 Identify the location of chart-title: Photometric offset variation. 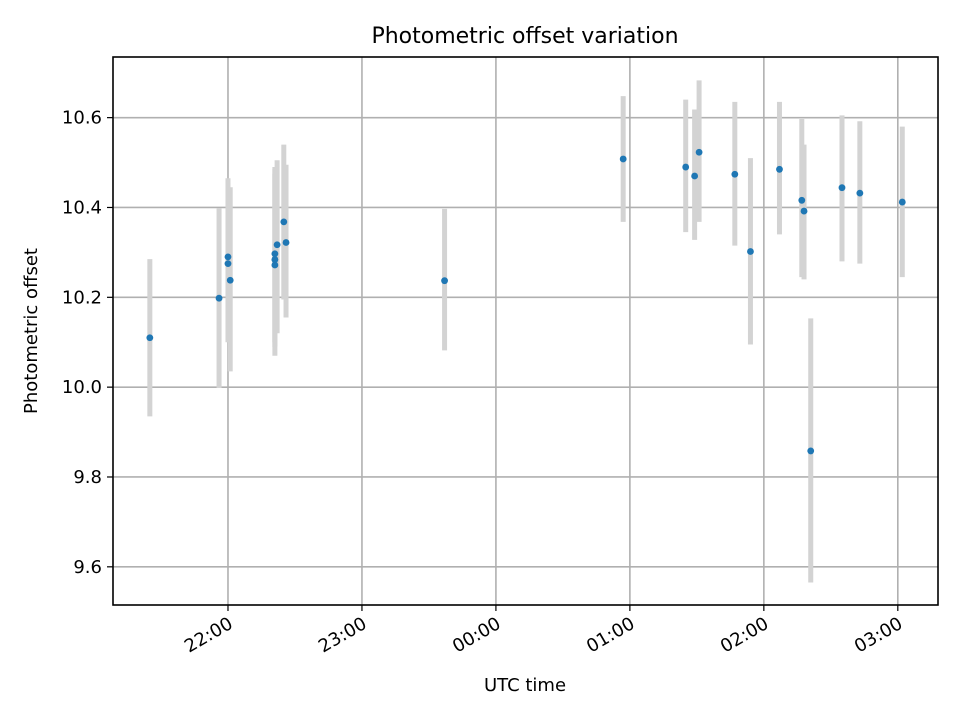
(524, 36).